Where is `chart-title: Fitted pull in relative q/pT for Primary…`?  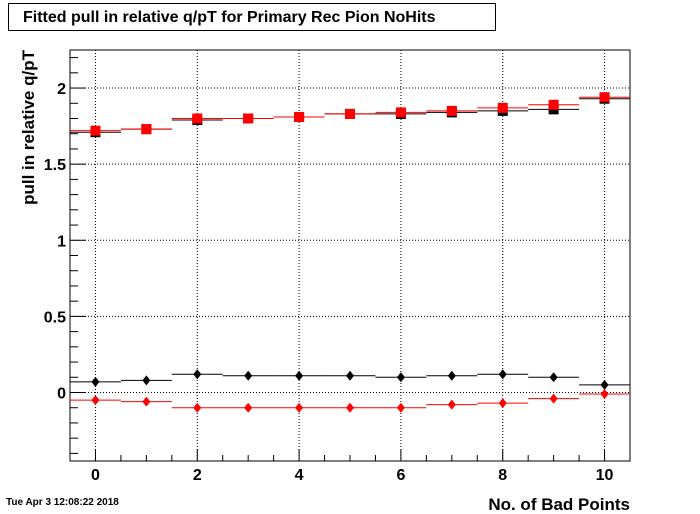
chart-title: Fitted pull in relative q/pT for Primary… is located at coordinates (229, 17).